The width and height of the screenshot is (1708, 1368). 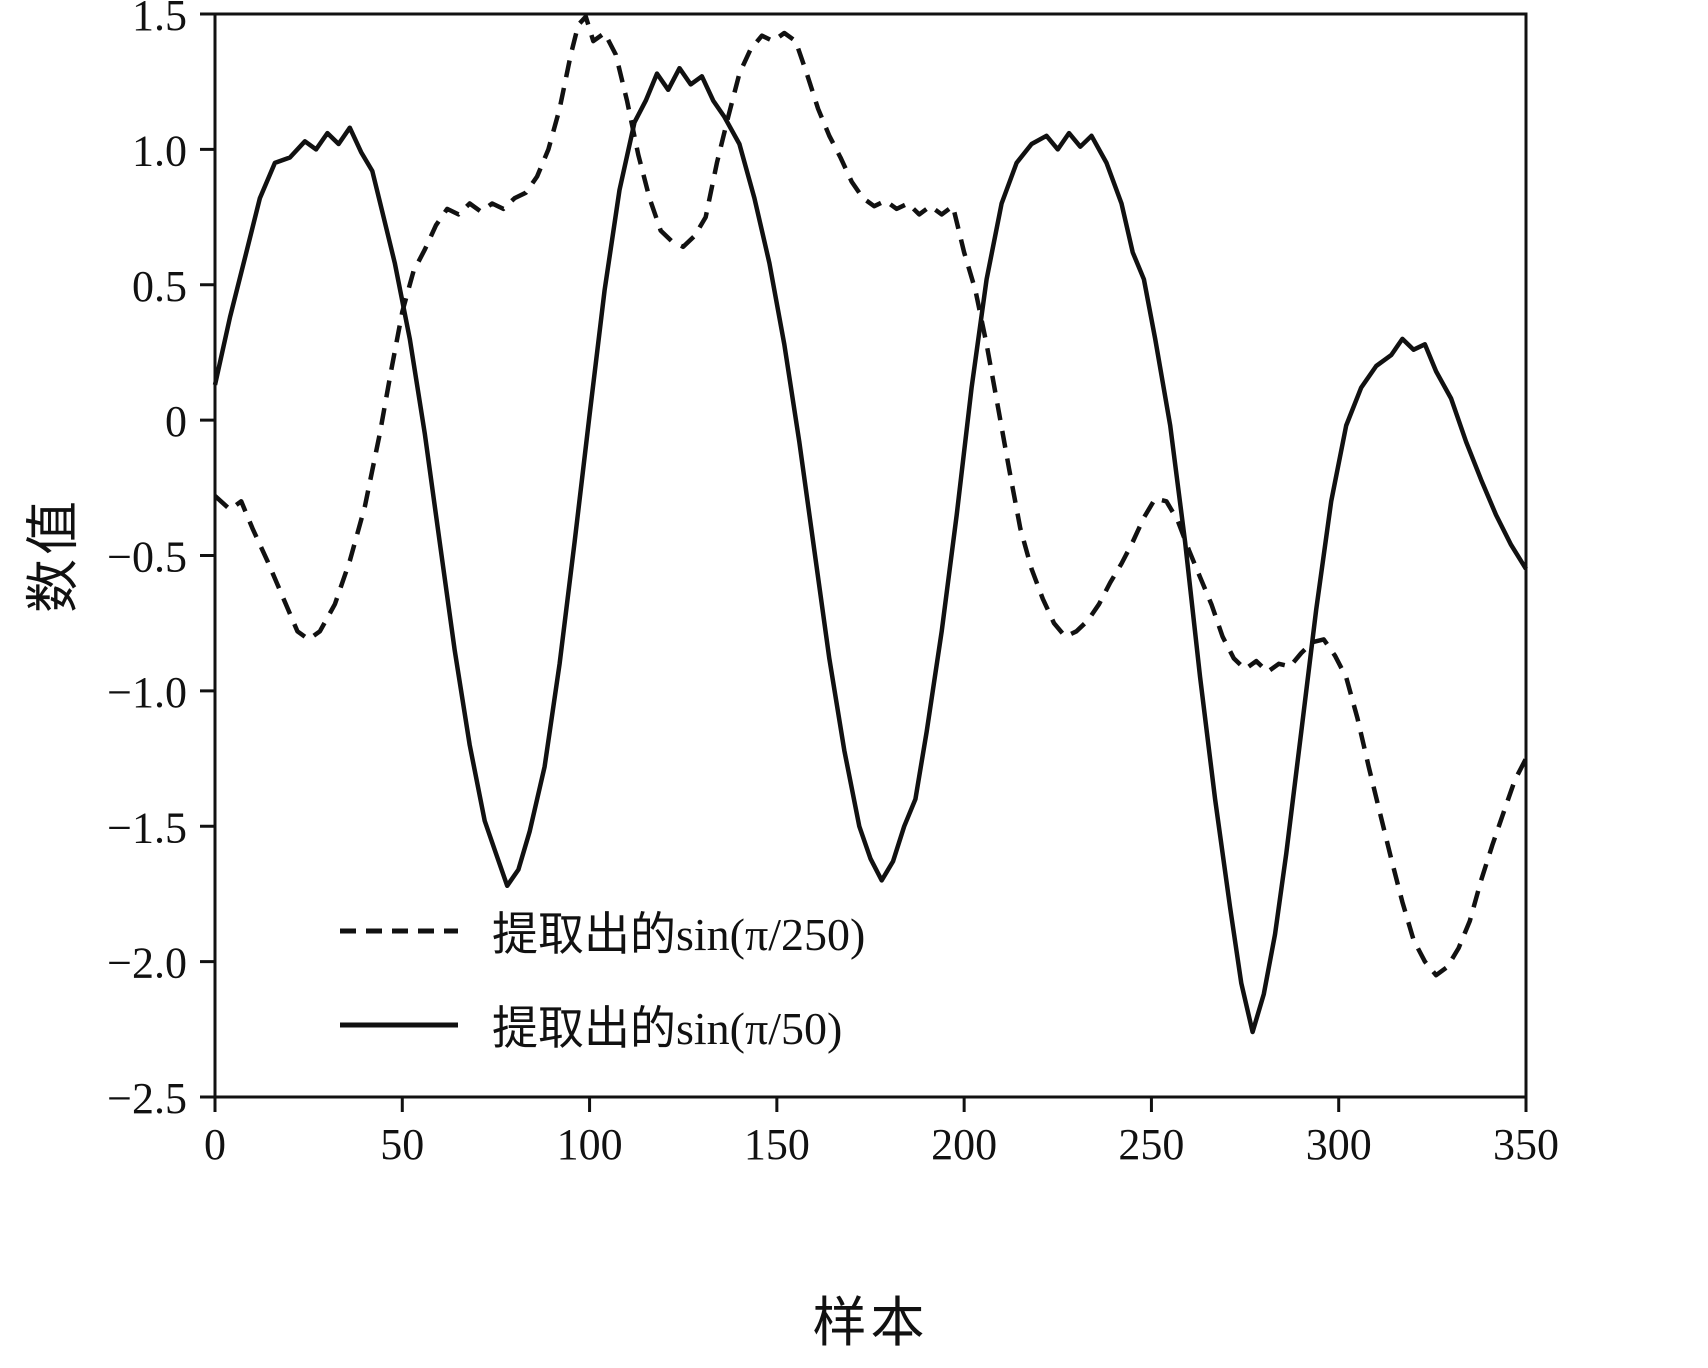 I want to click on legend-item-solid: 提取出的sin(π/50), so click(x=601, y=1025).